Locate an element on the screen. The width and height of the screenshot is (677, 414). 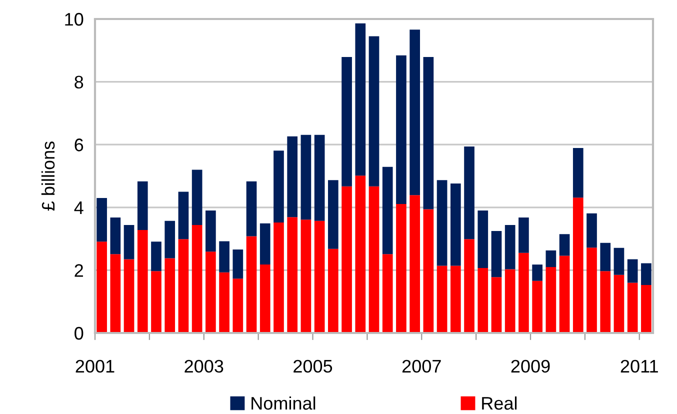
y-tick-label: 4 is located at coordinates (79, 208).